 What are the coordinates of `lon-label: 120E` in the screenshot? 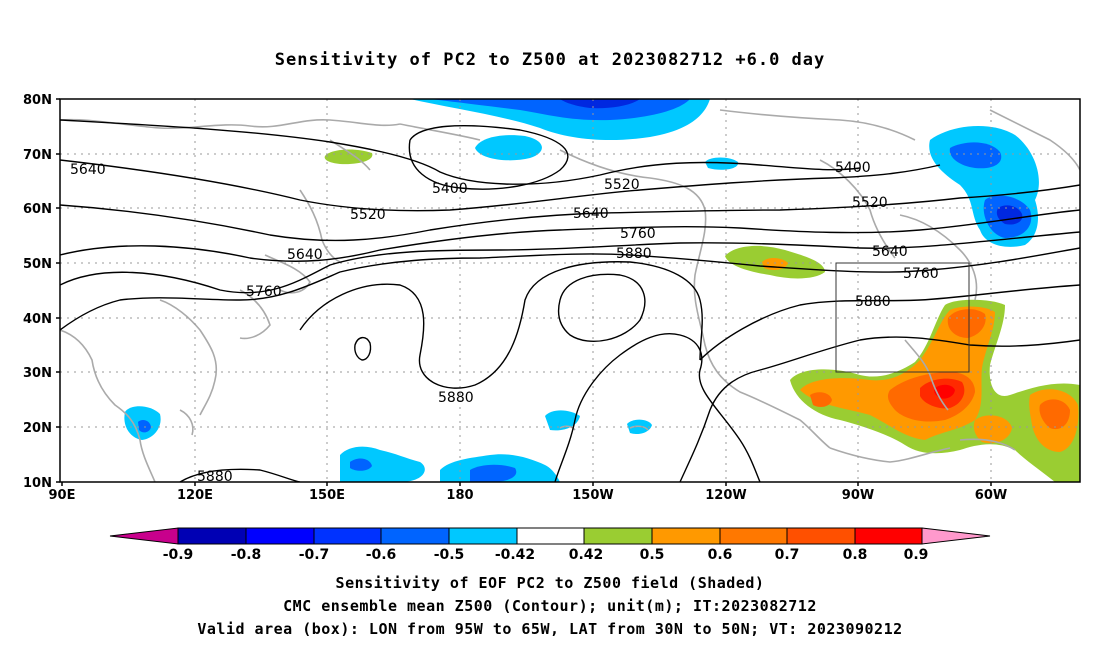 It's located at (195, 495).